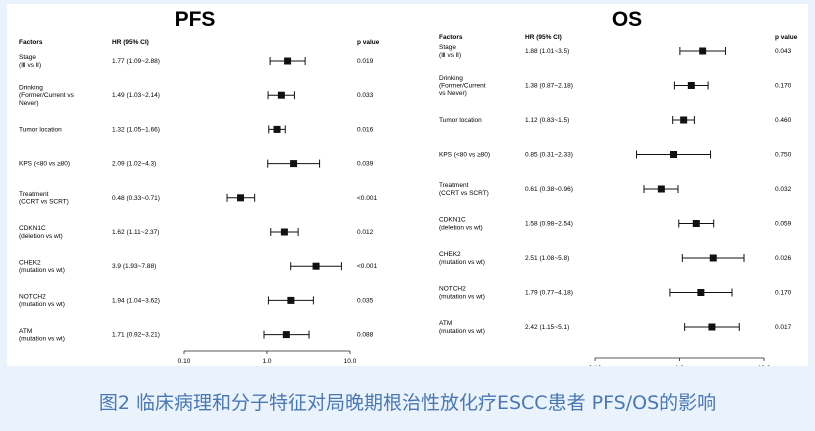 The height and width of the screenshot is (431, 815). What do you see at coordinates (679, 365) in the screenshot?
I see `panel-2-x-tick-label: 1.0` at bounding box center [679, 365].